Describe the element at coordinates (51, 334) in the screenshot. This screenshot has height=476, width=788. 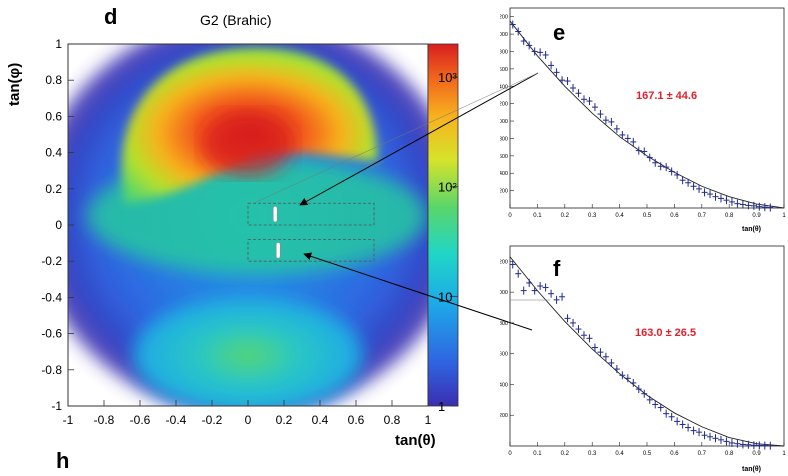
I see `y-tick-label: -0.6` at that location.